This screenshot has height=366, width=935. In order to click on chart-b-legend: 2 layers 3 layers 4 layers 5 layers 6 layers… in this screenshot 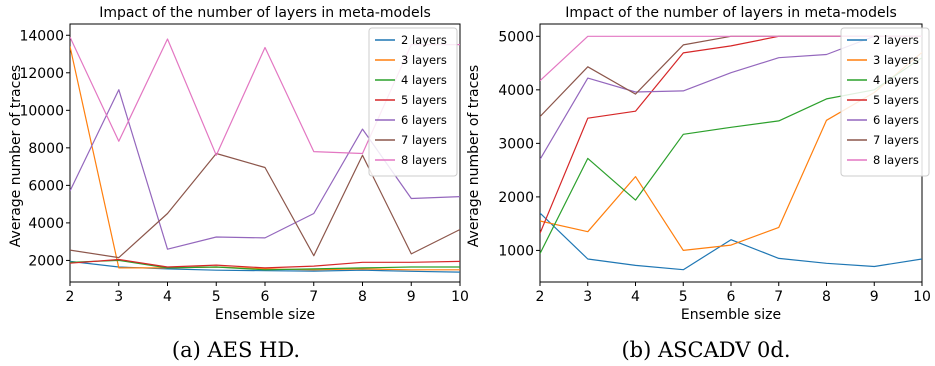, I will do `click(885, 102)`.